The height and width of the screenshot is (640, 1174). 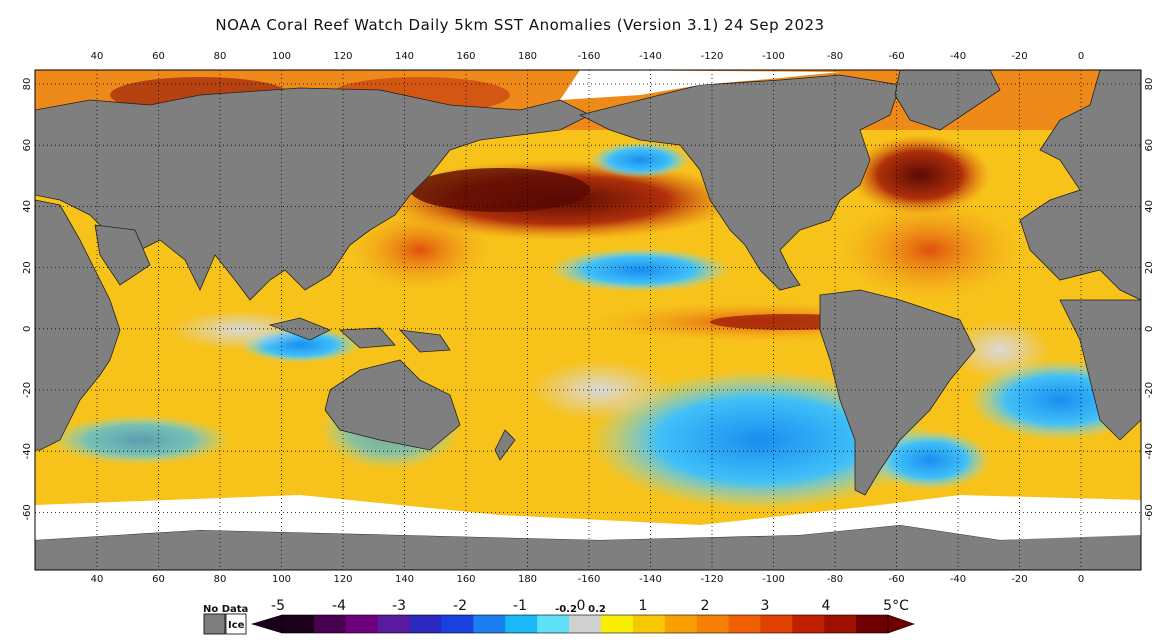 I want to click on lon-label-top: -20, so click(x=1019, y=56).